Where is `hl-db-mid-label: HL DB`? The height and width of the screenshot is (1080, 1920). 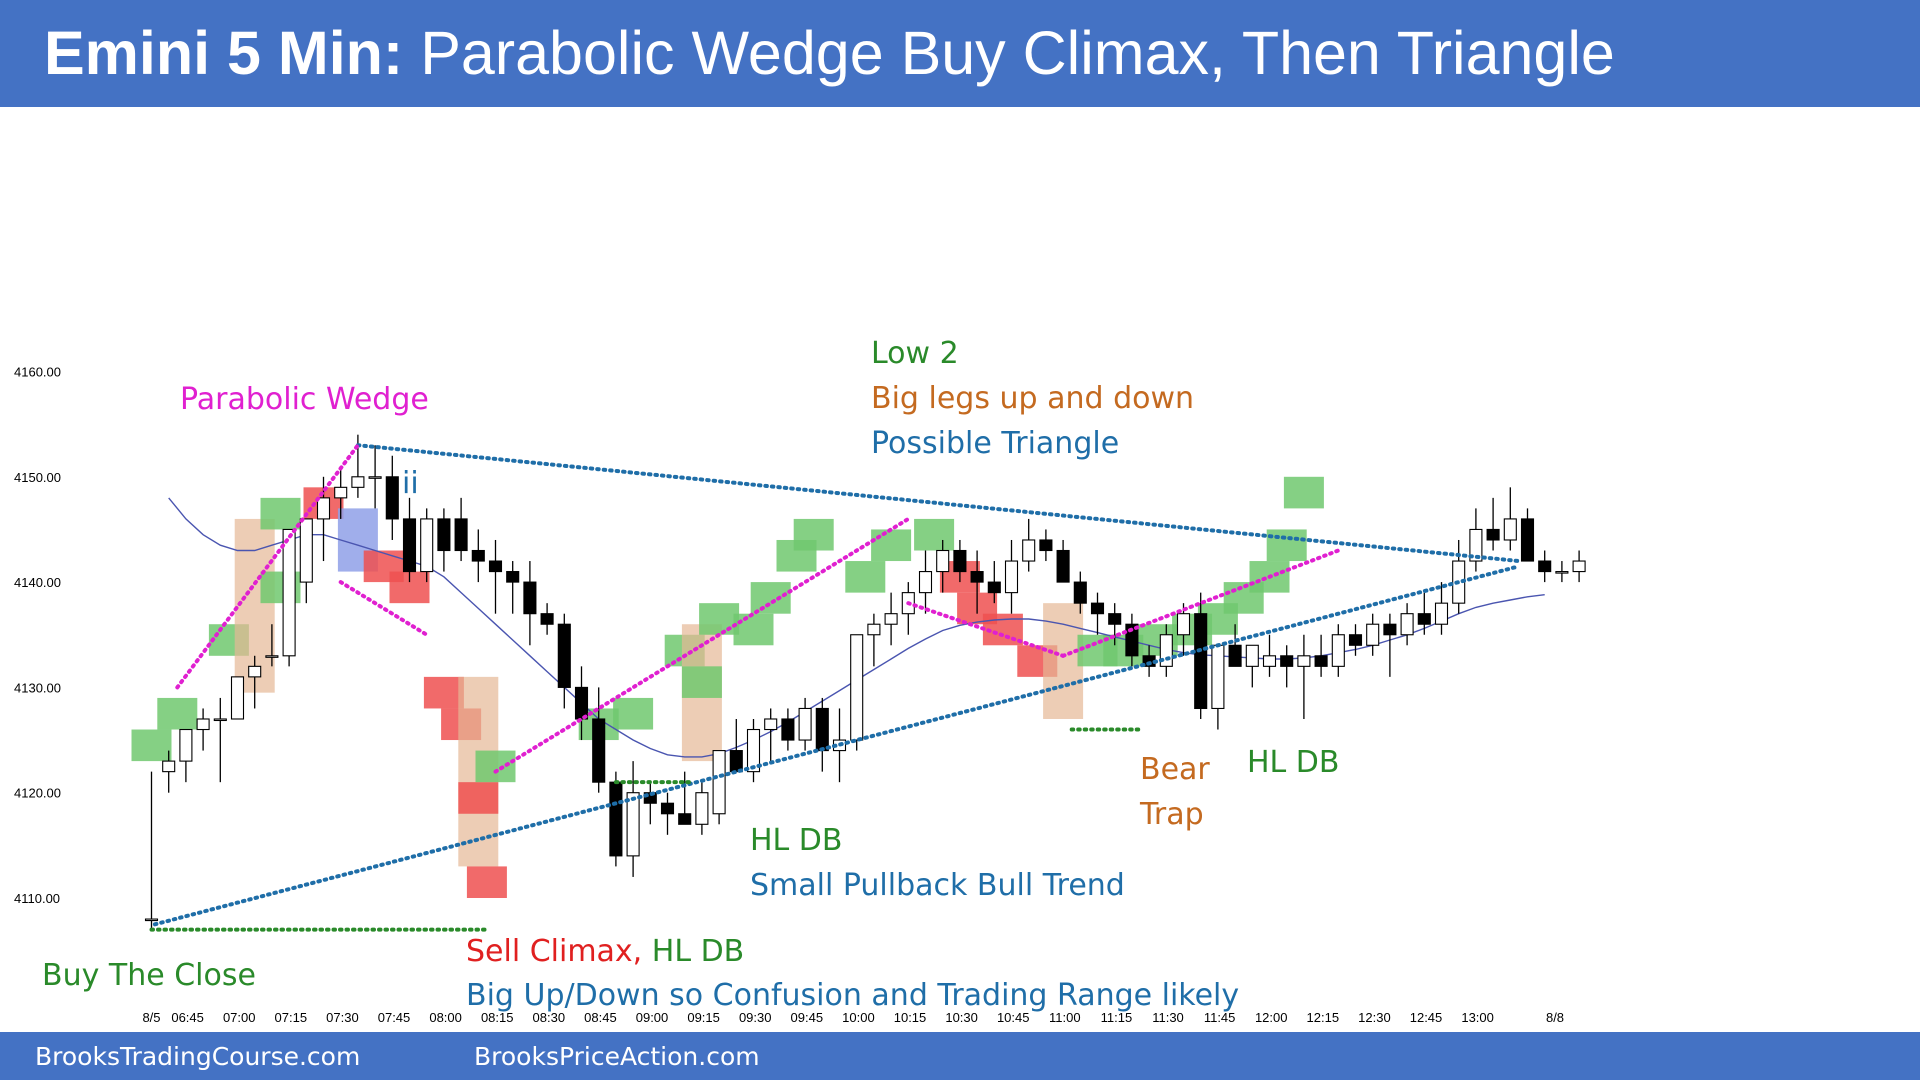
hl-db-mid-label: HL DB is located at coordinates (796, 840).